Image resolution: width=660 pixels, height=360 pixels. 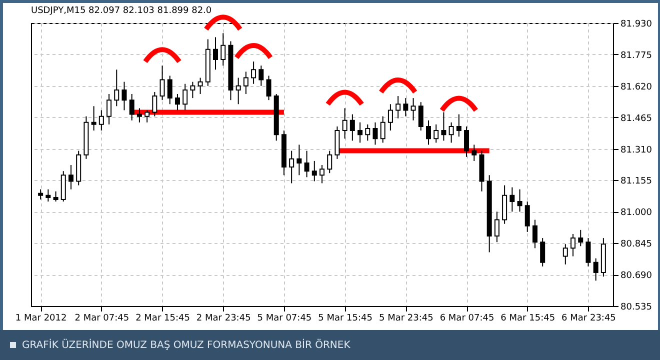 I want to click on y-tick-label: 80.535, so click(x=636, y=307).